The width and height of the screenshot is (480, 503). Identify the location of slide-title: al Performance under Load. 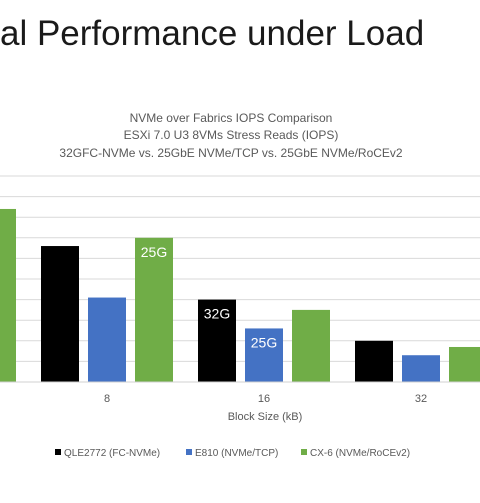
(212, 33).